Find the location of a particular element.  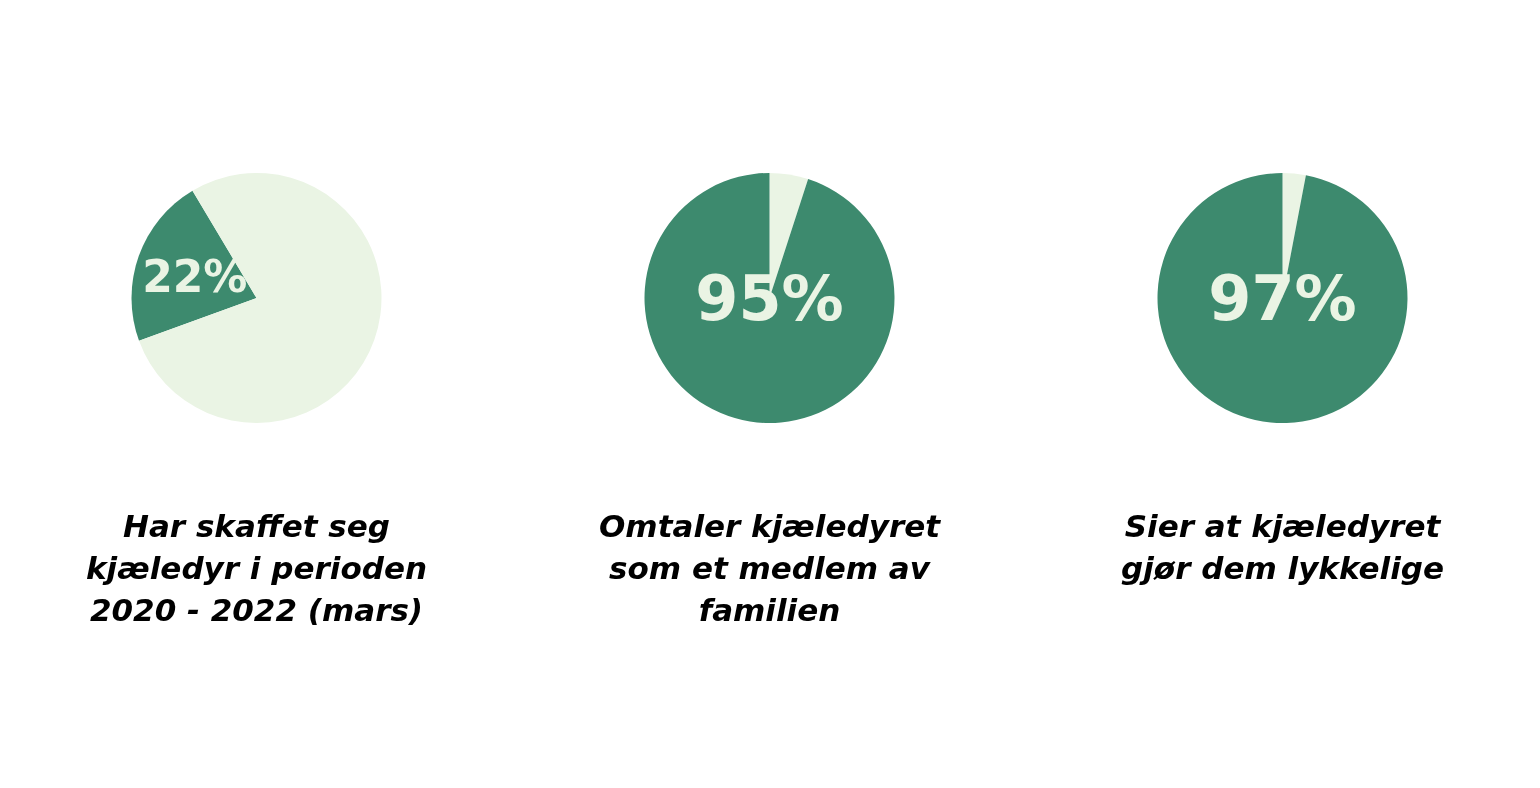

text: Omtaler kjæledyret som et medlem av familien is located at coordinates (770, 568).